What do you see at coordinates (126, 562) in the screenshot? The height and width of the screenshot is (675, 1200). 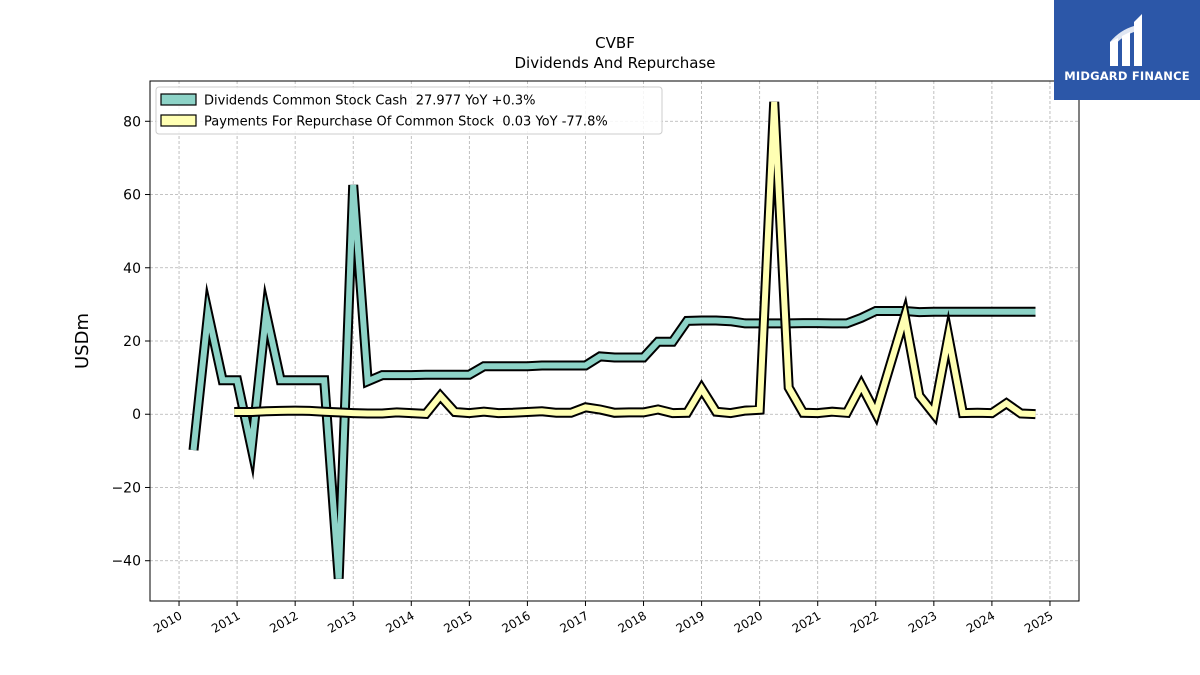 I see `y-tick-label: −40` at bounding box center [126, 562].